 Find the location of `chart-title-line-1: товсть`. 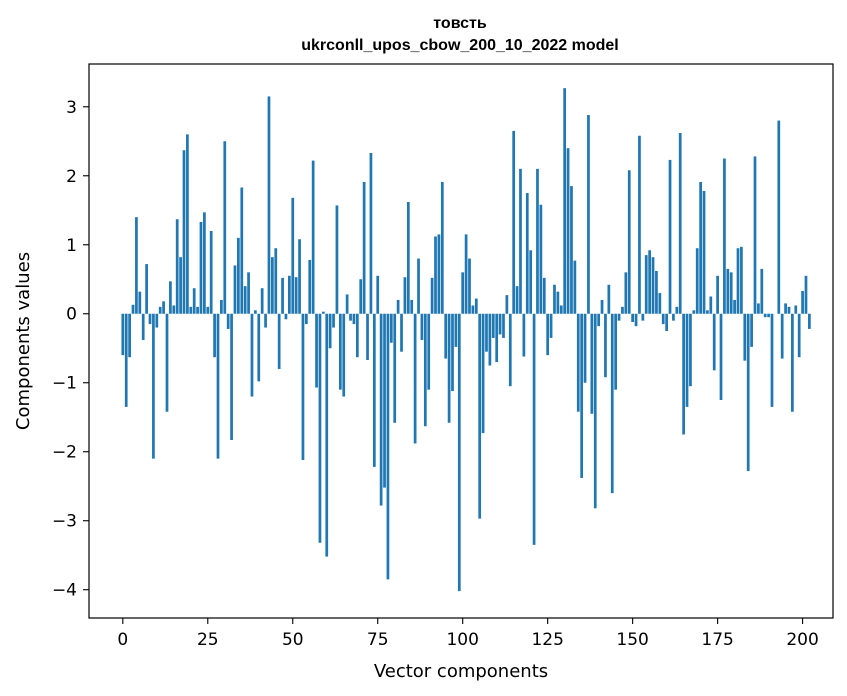

chart-title-line-1: товсть is located at coordinates (460, 23).